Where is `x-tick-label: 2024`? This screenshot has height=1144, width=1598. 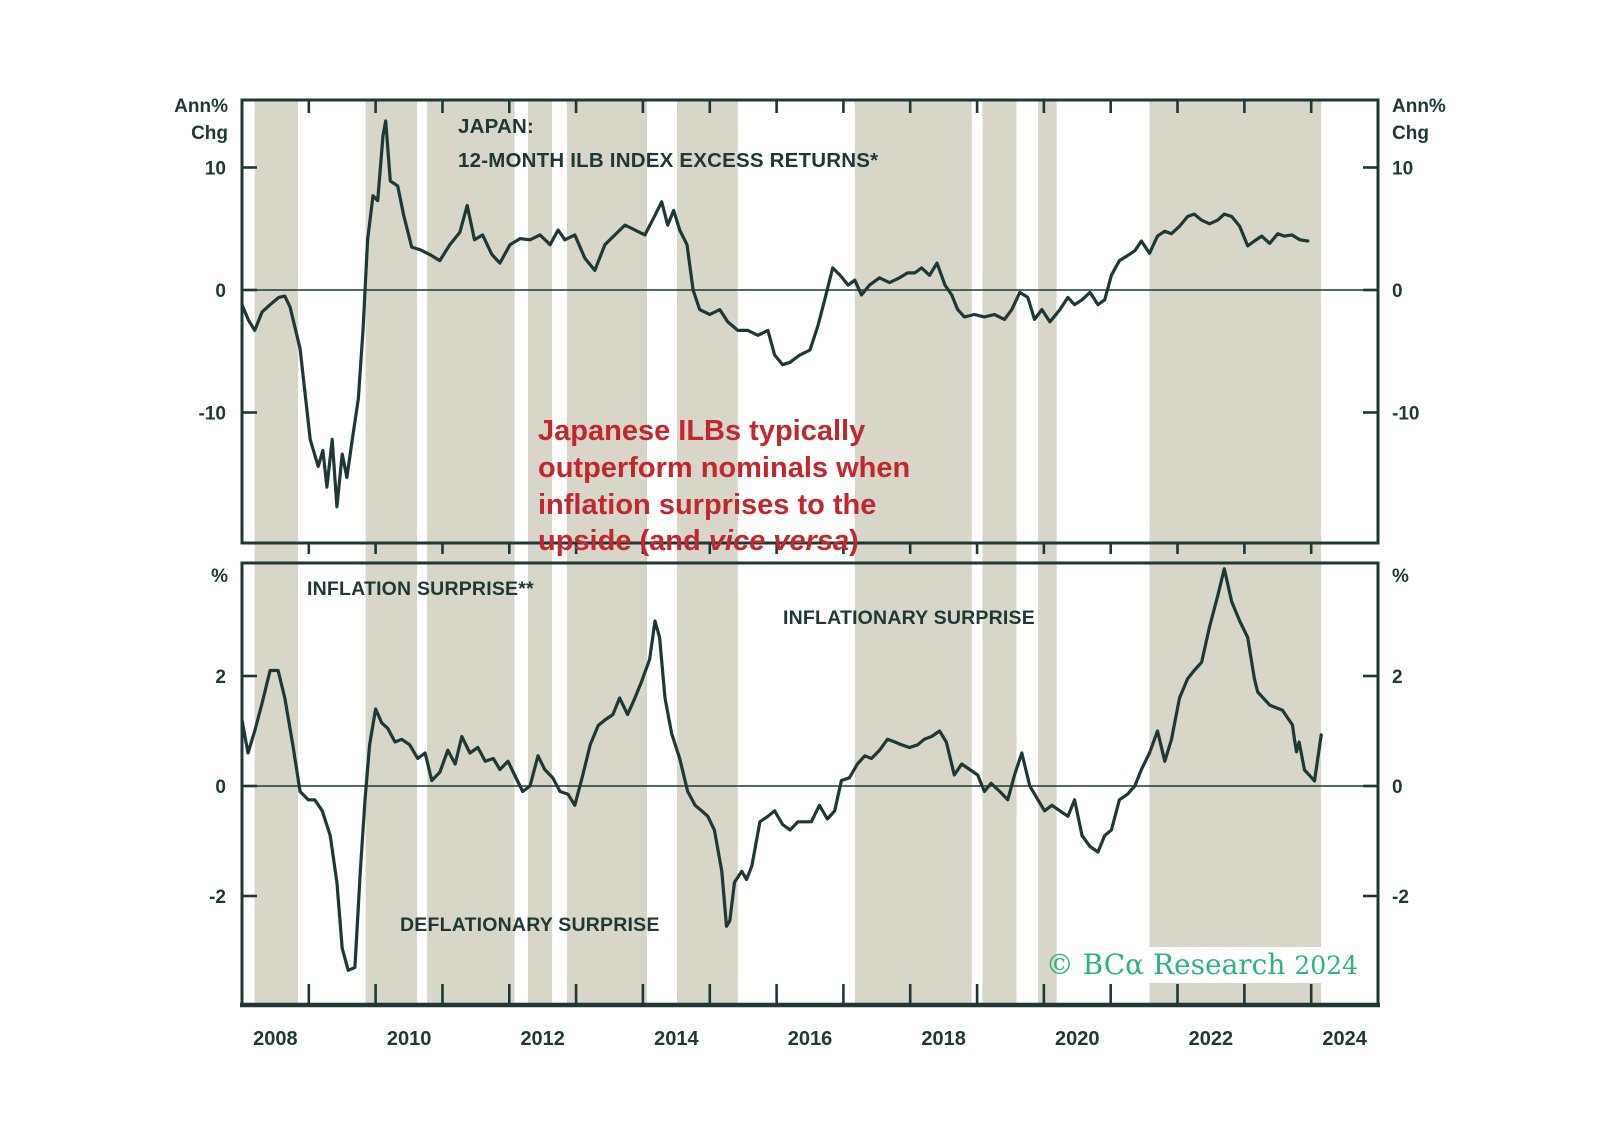 x-tick-label: 2024 is located at coordinates (1344, 1039).